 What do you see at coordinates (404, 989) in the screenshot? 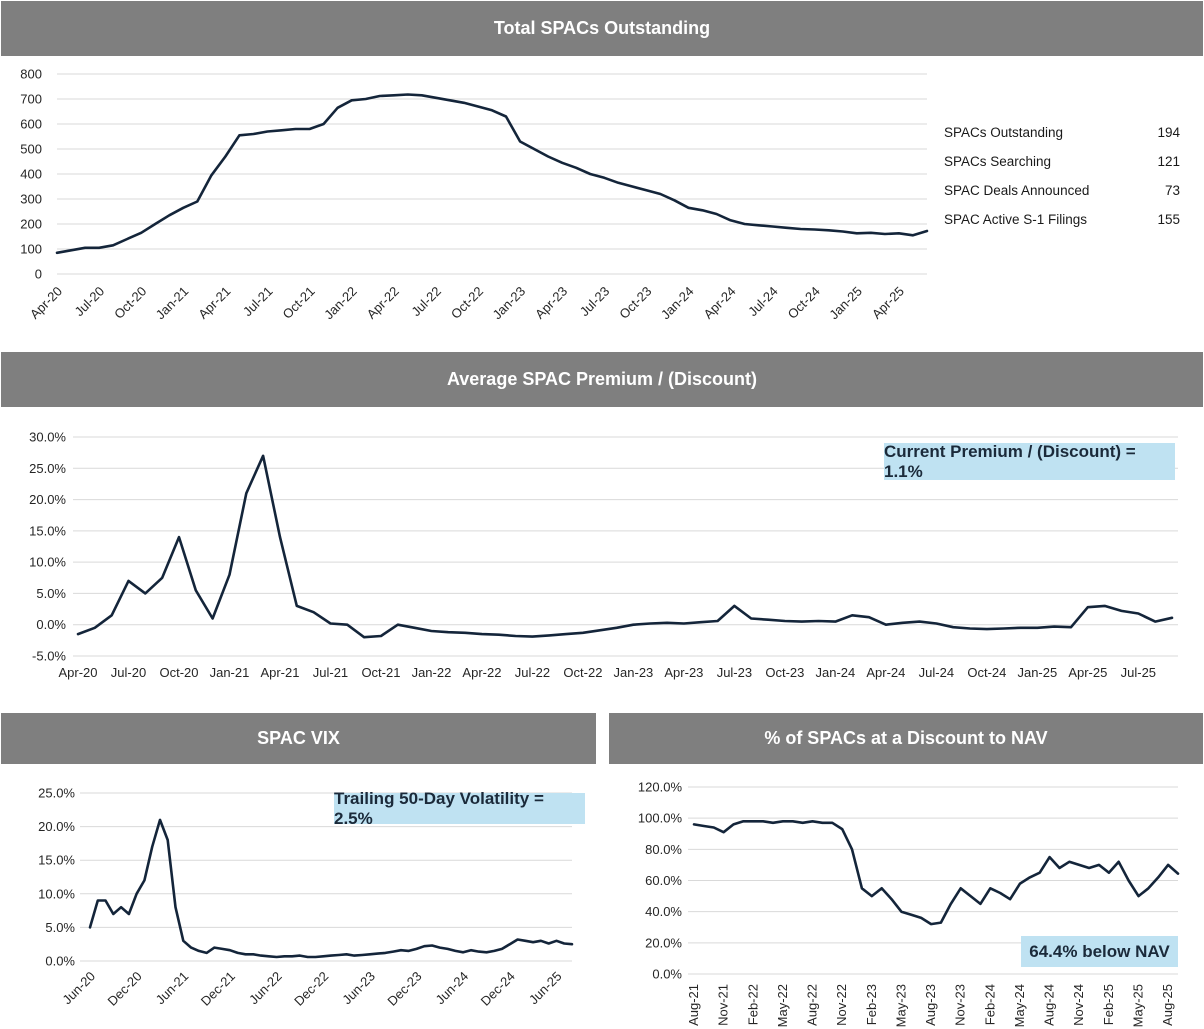
I see `x-tick-label: Dec-23` at bounding box center [404, 989].